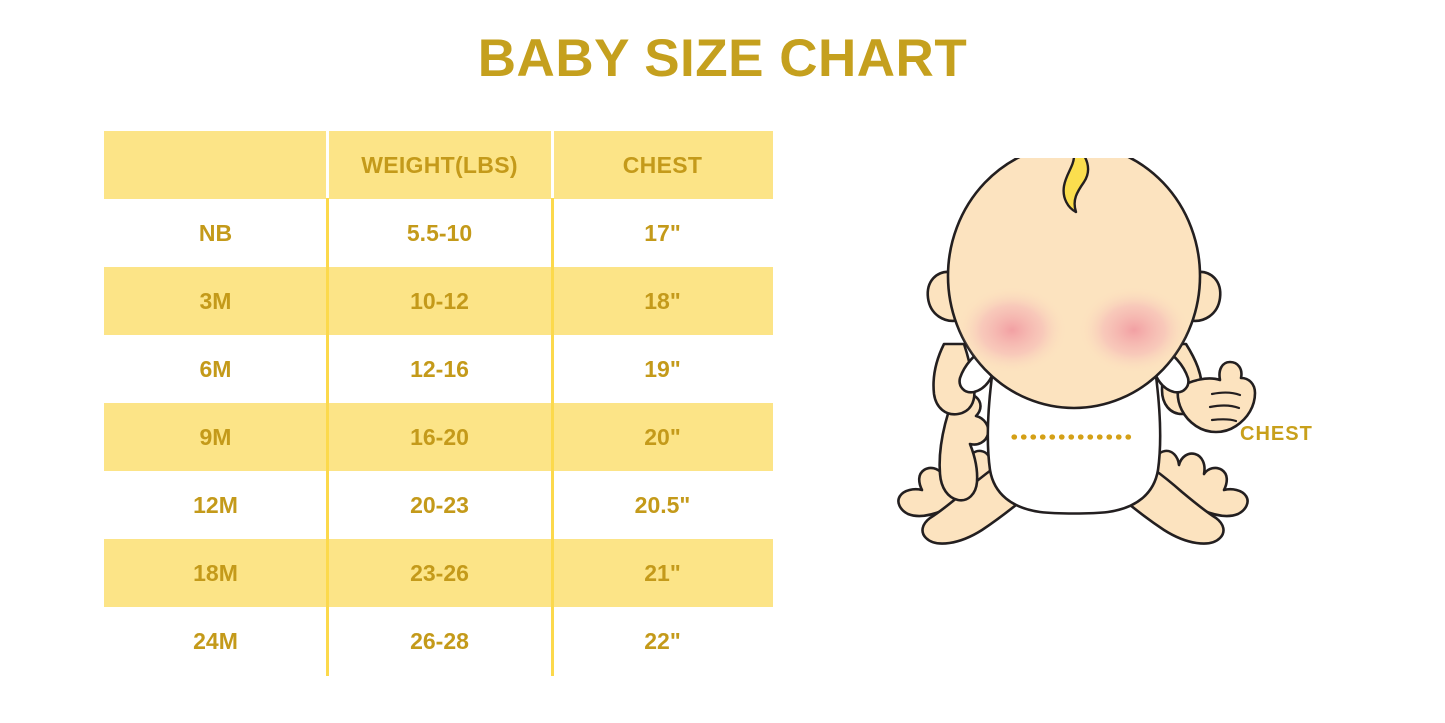 The height and width of the screenshot is (723, 1445). I want to click on cell-size: 12M, so click(215, 505).